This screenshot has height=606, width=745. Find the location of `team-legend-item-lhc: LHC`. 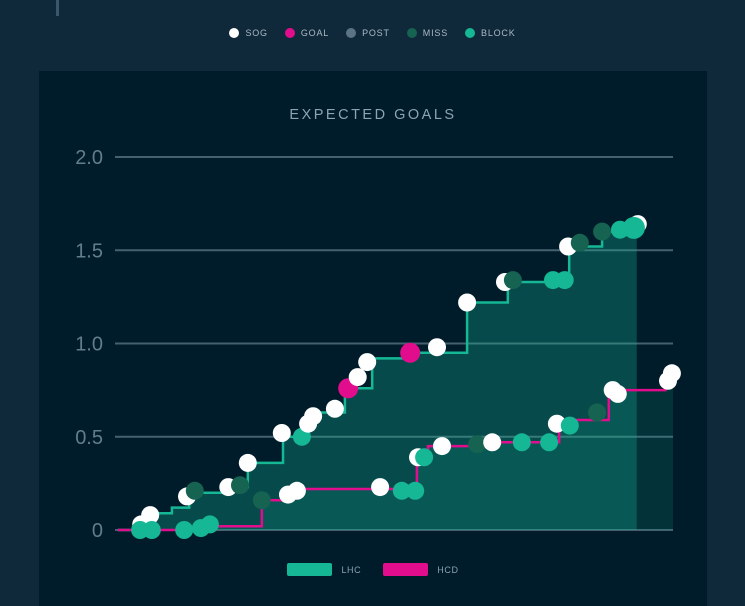

team-legend-item-lhc: LHC is located at coordinates (324, 569).